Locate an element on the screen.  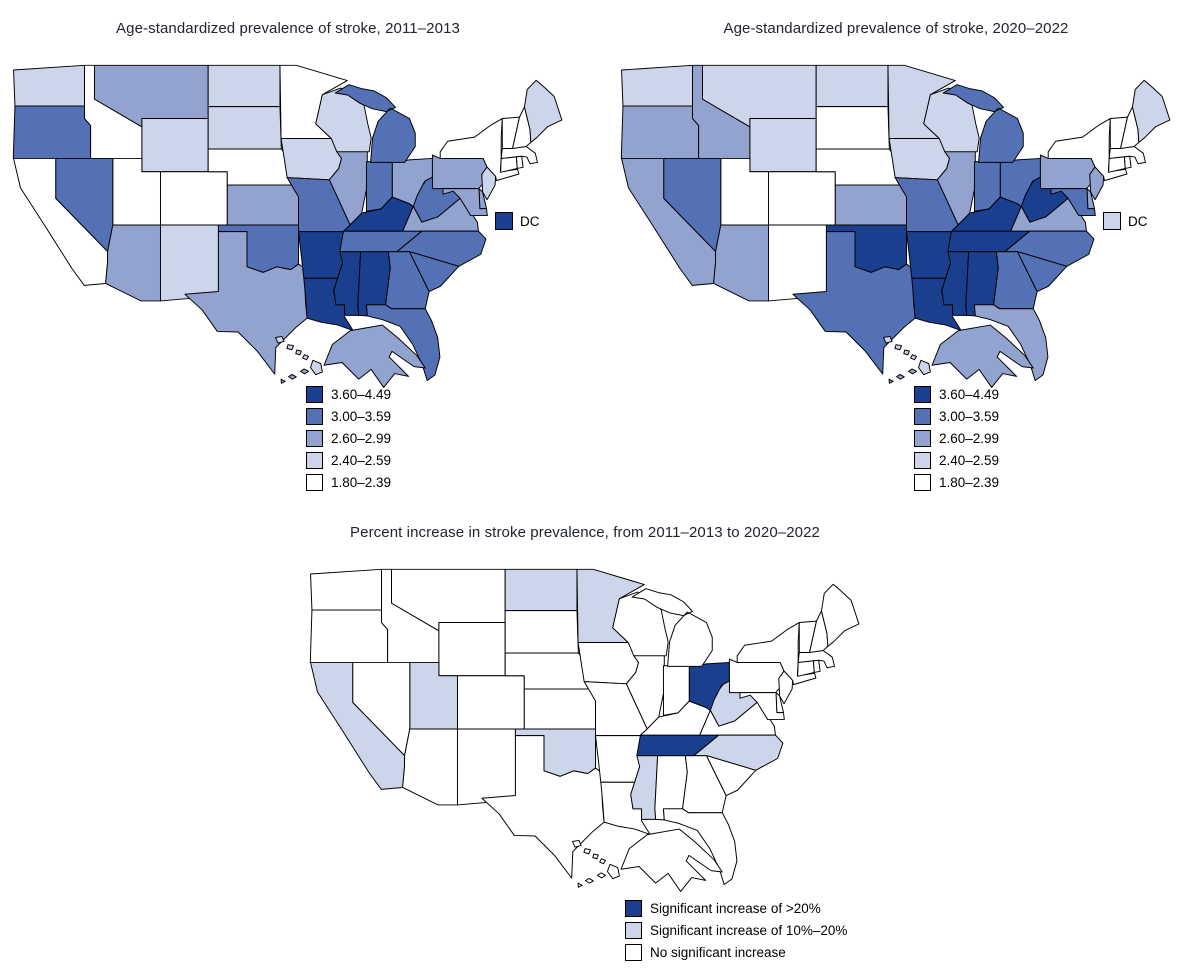
state-pa is located at coordinates (1067, 172).